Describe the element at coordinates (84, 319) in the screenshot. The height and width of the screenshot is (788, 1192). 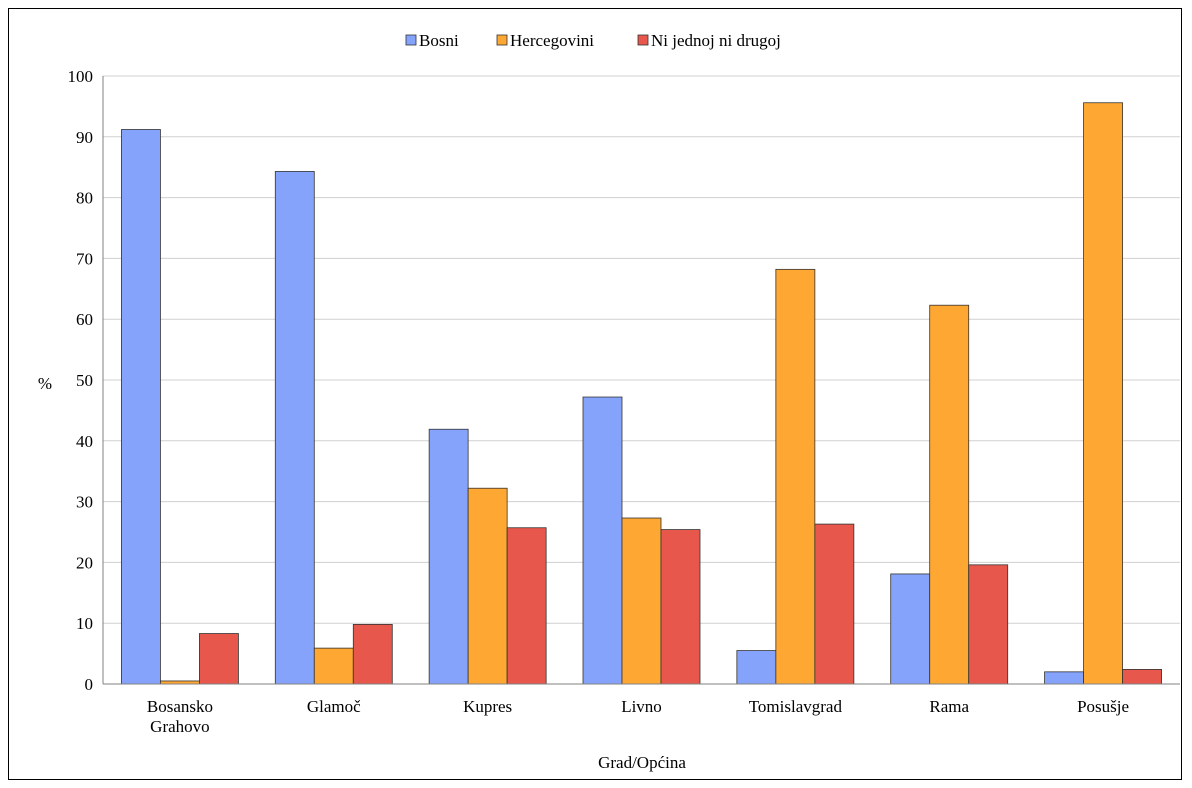
I see `y-tick-label: 60` at that location.